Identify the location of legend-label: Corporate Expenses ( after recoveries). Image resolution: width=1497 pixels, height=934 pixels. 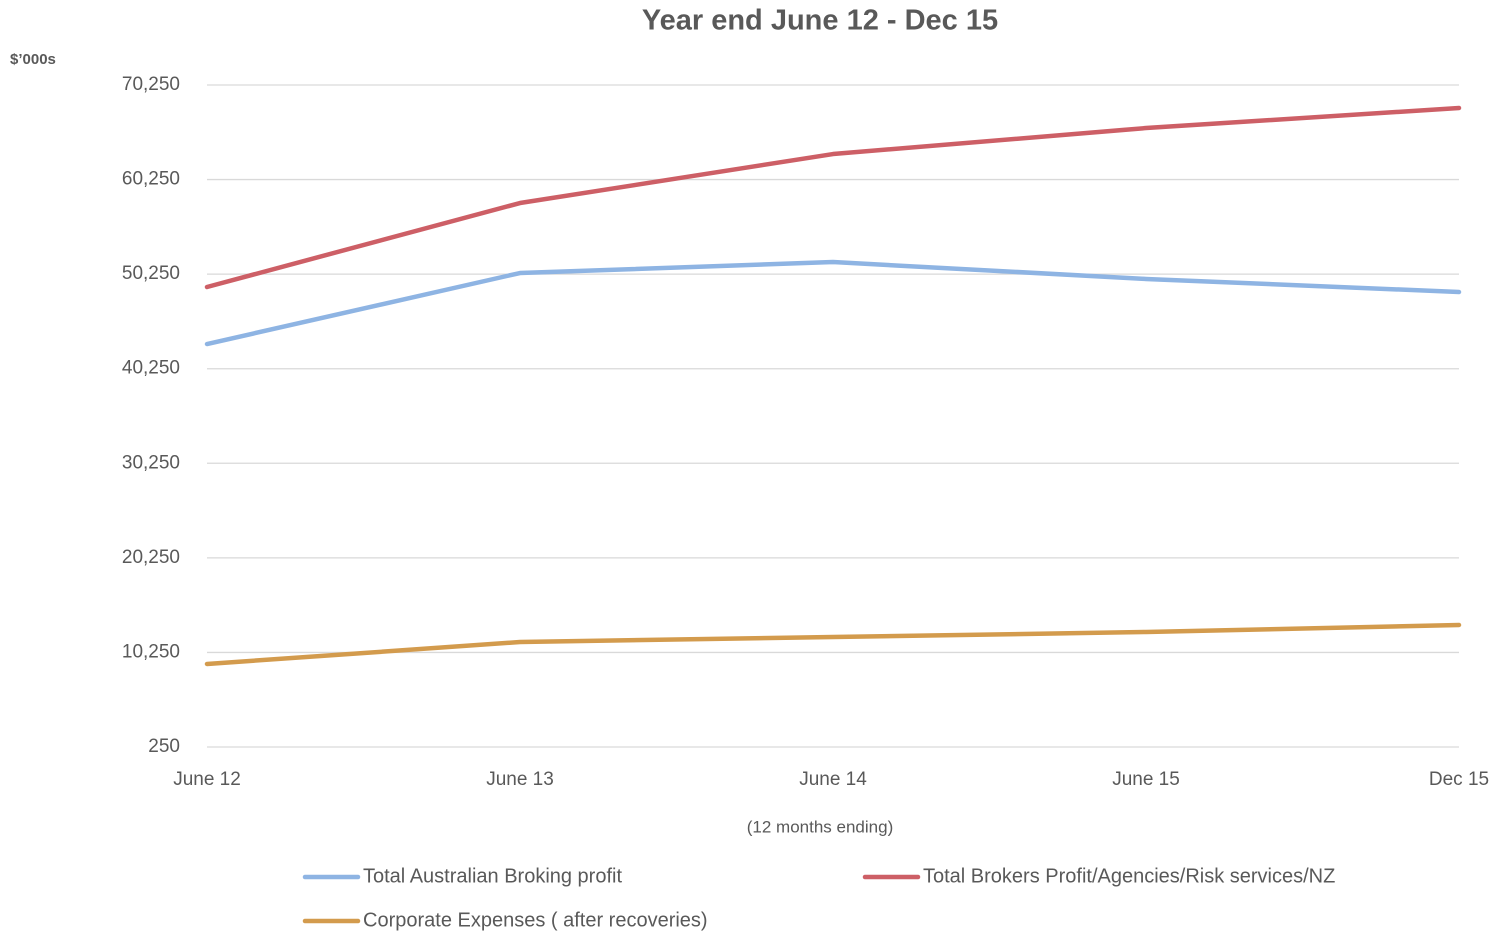
(535, 920).